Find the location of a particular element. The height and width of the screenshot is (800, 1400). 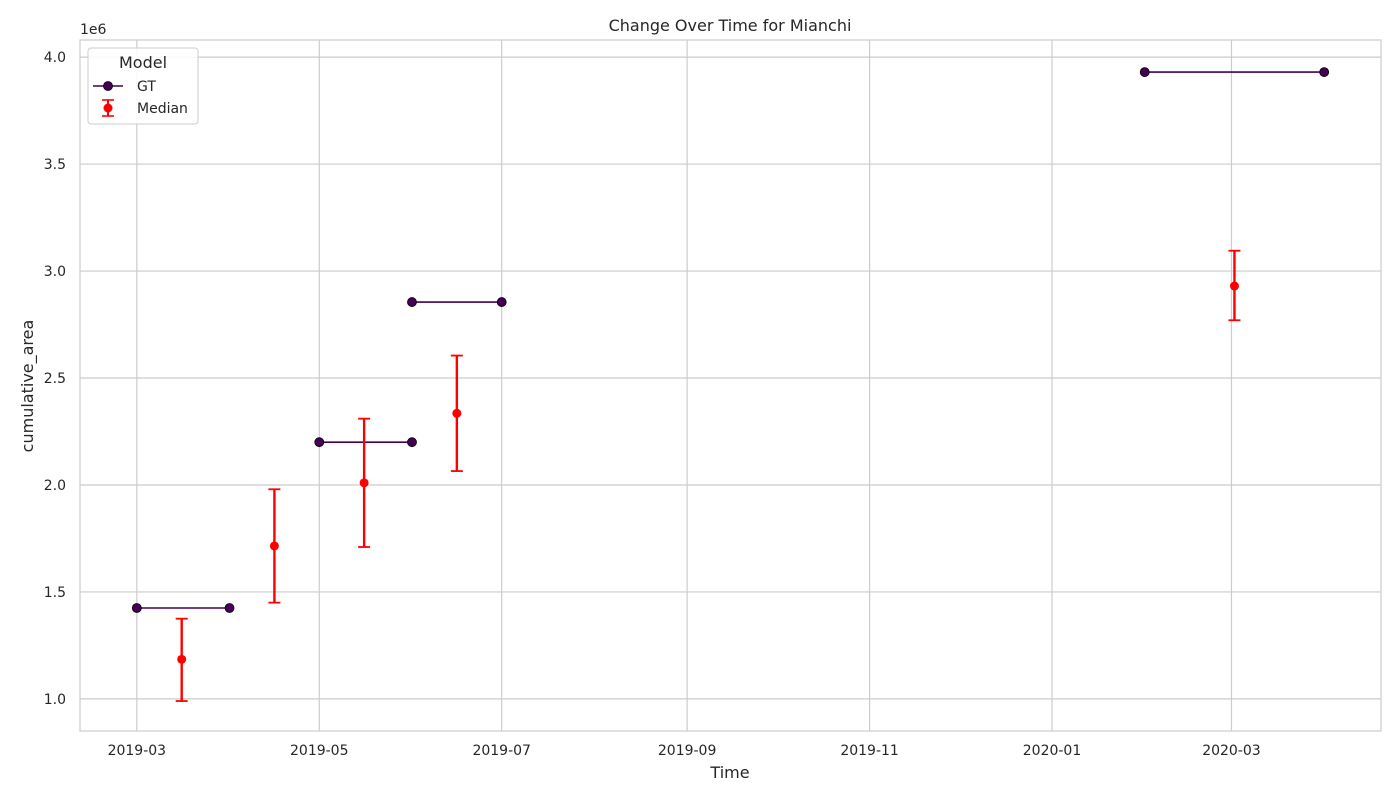

y-tick-label: 3.5 is located at coordinates (55, 165).